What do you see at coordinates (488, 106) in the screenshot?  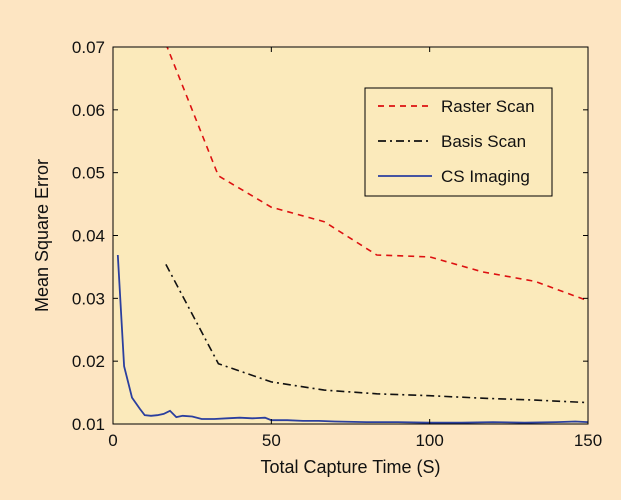 I see `legend-entry-label: Raster Scan` at bounding box center [488, 106].